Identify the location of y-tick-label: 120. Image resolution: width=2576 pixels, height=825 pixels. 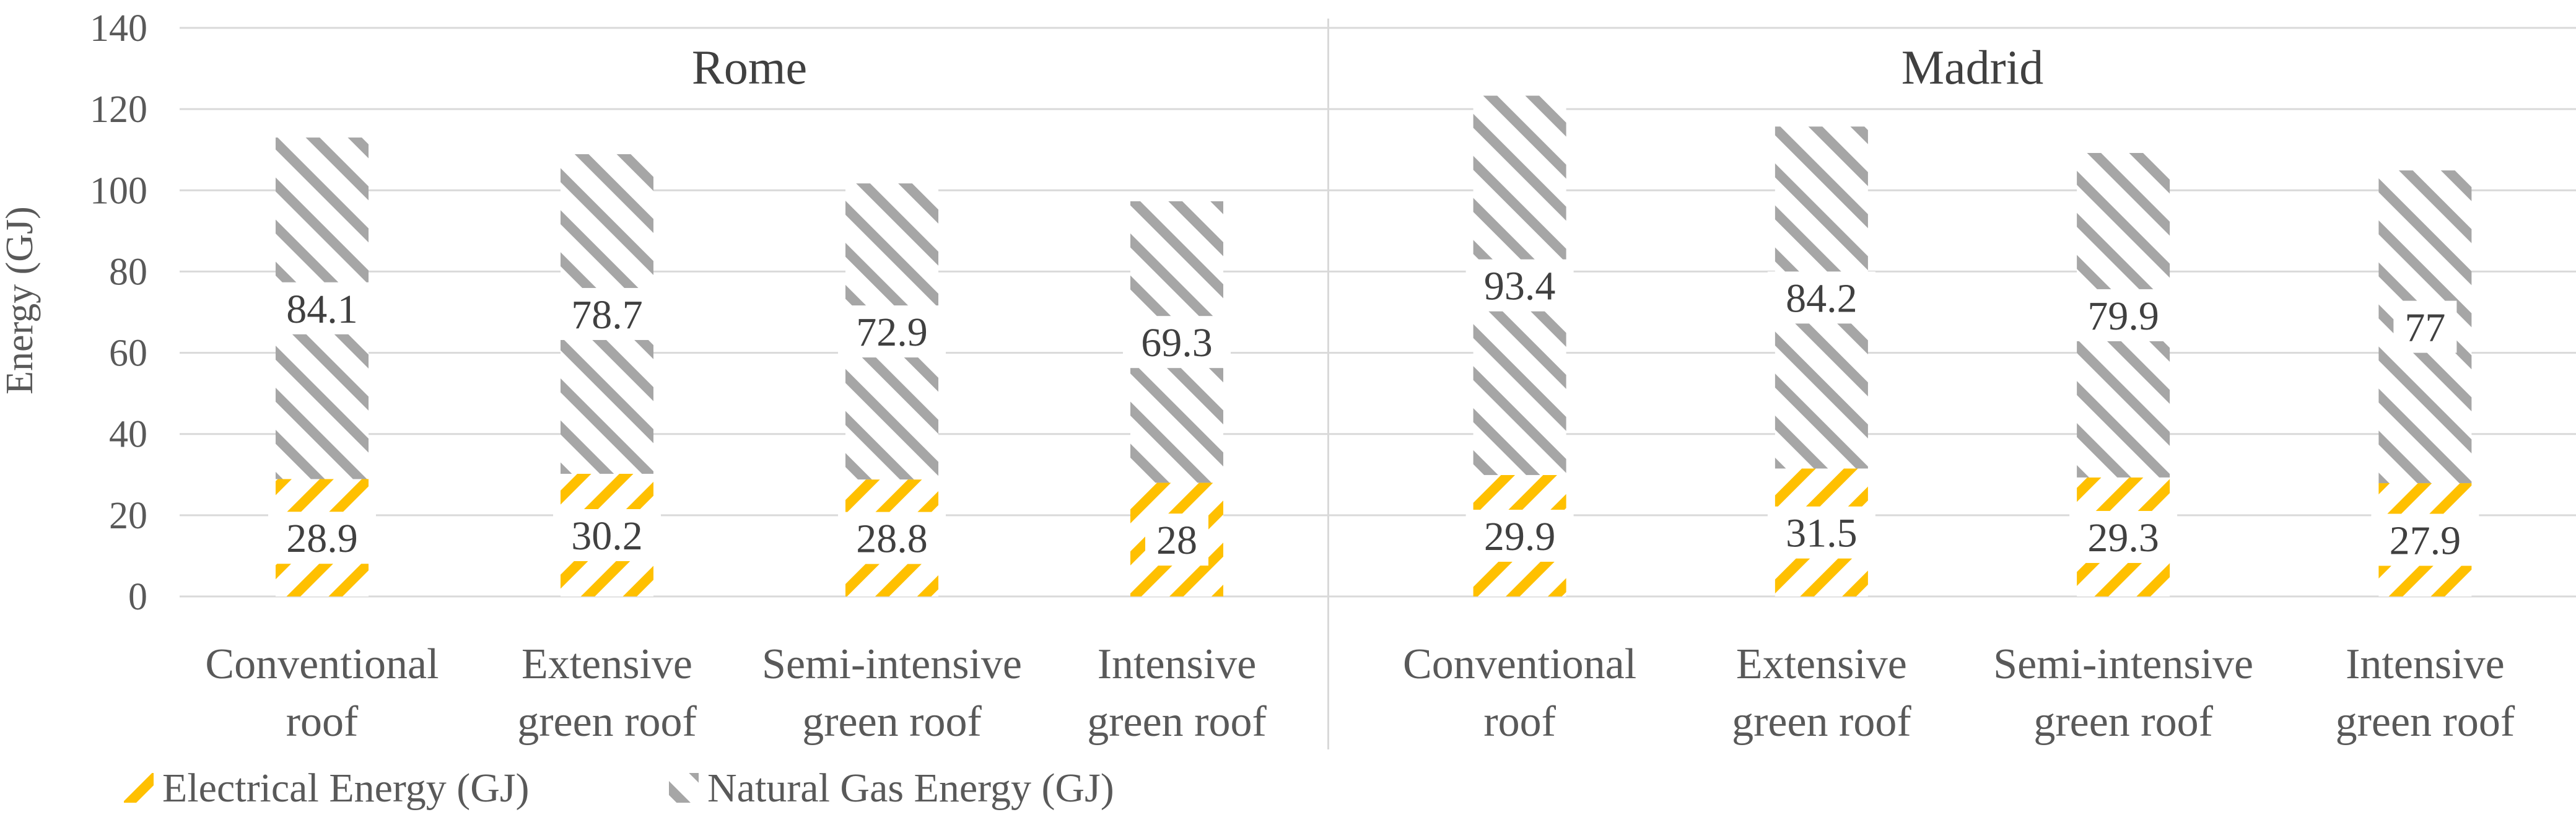
(118, 110).